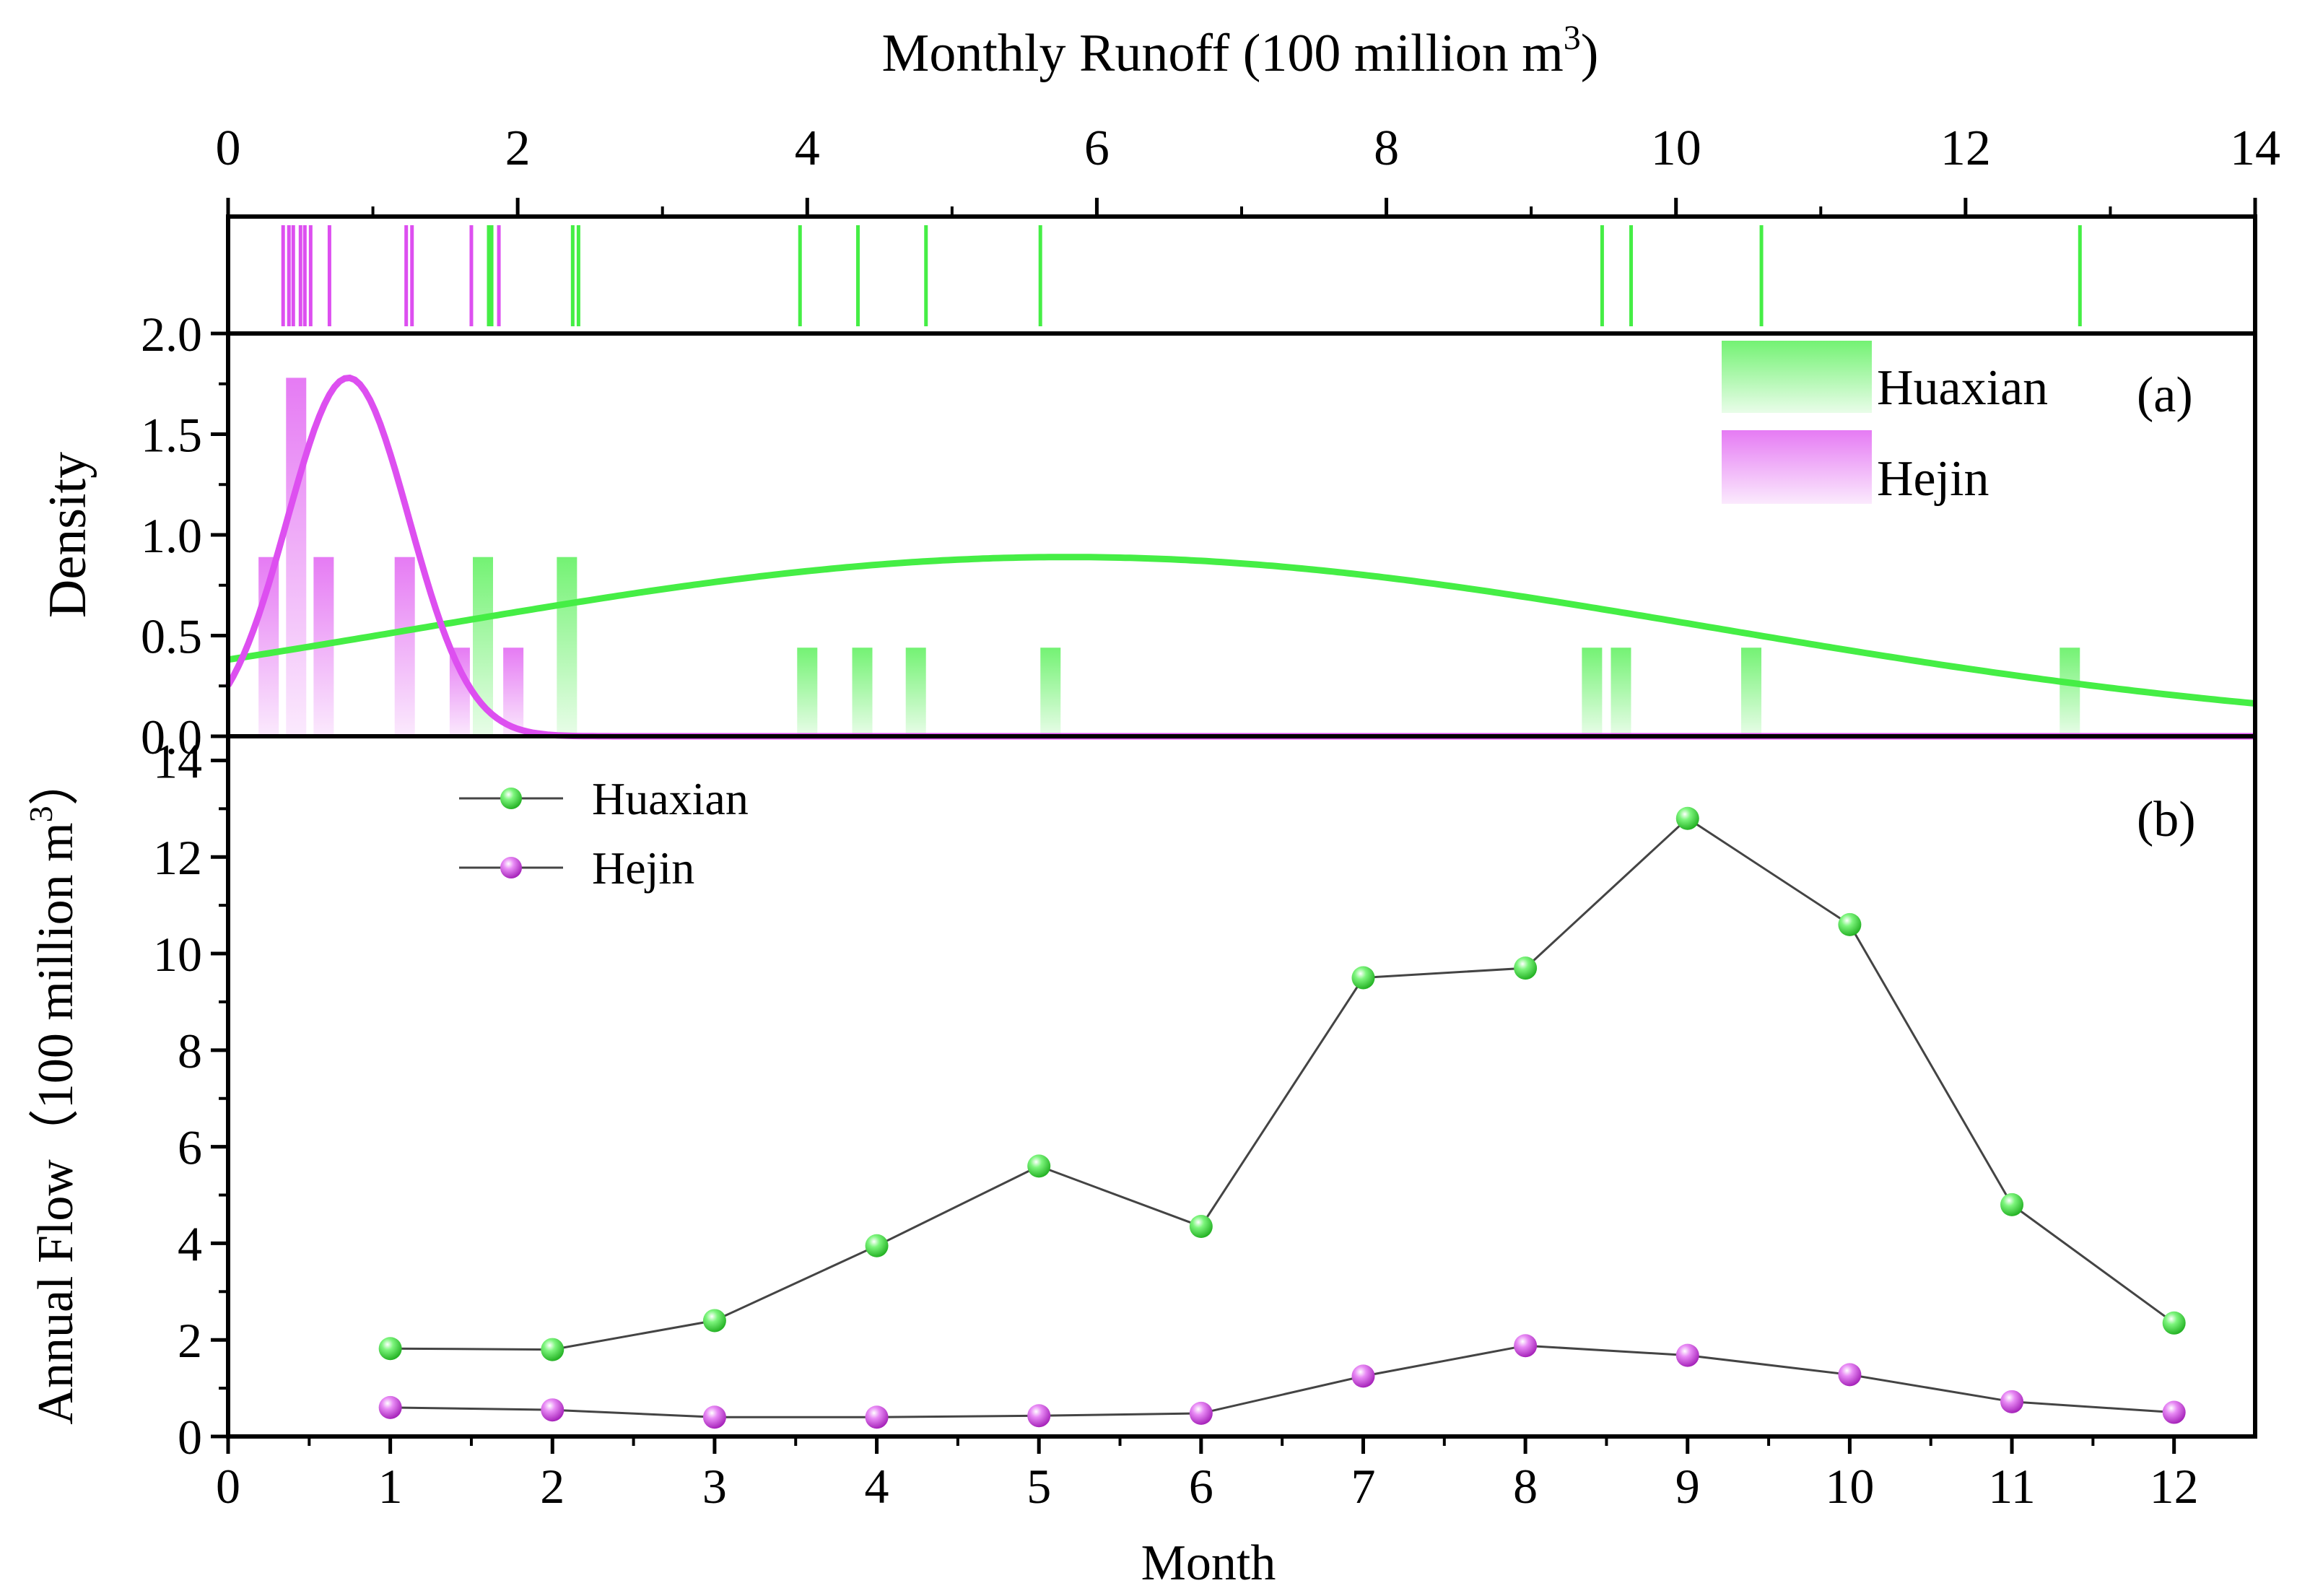  What do you see at coordinates (1933, 479) in the screenshot?
I see `legend-label-hejin: Hejin` at bounding box center [1933, 479].